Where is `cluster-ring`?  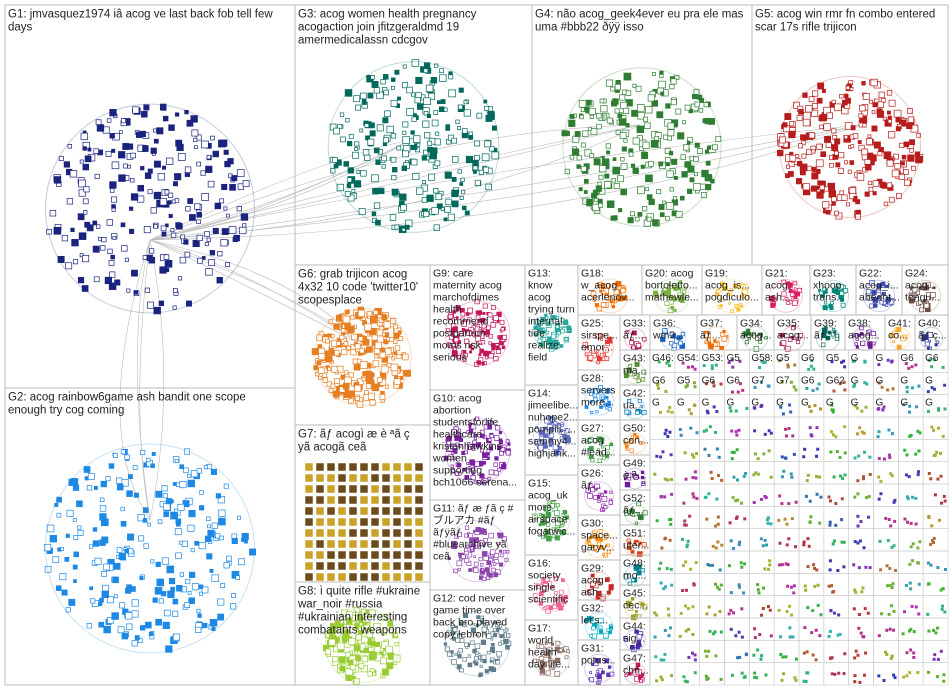
cluster-ring is located at coordinates (150, 208).